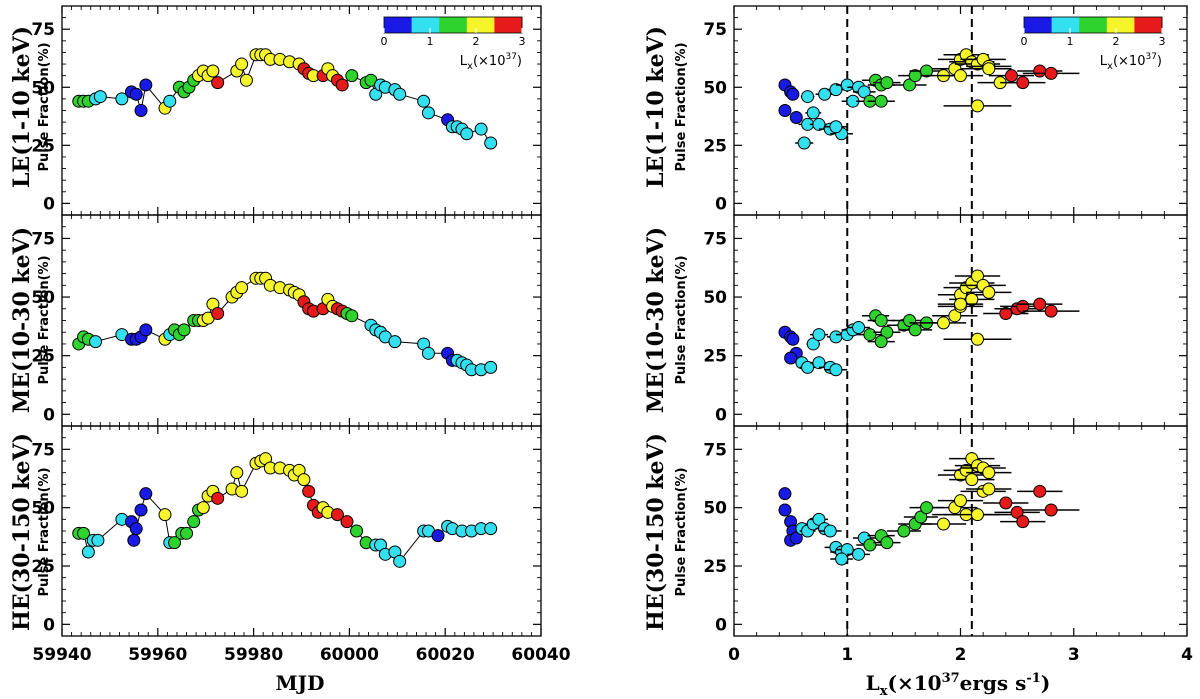 The width and height of the screenshot is (1200, 699). Describe the element at coordinates (656, 107) in the screenshot. I see `right-row1-band-label: LE(1-10 keV)` at that location.